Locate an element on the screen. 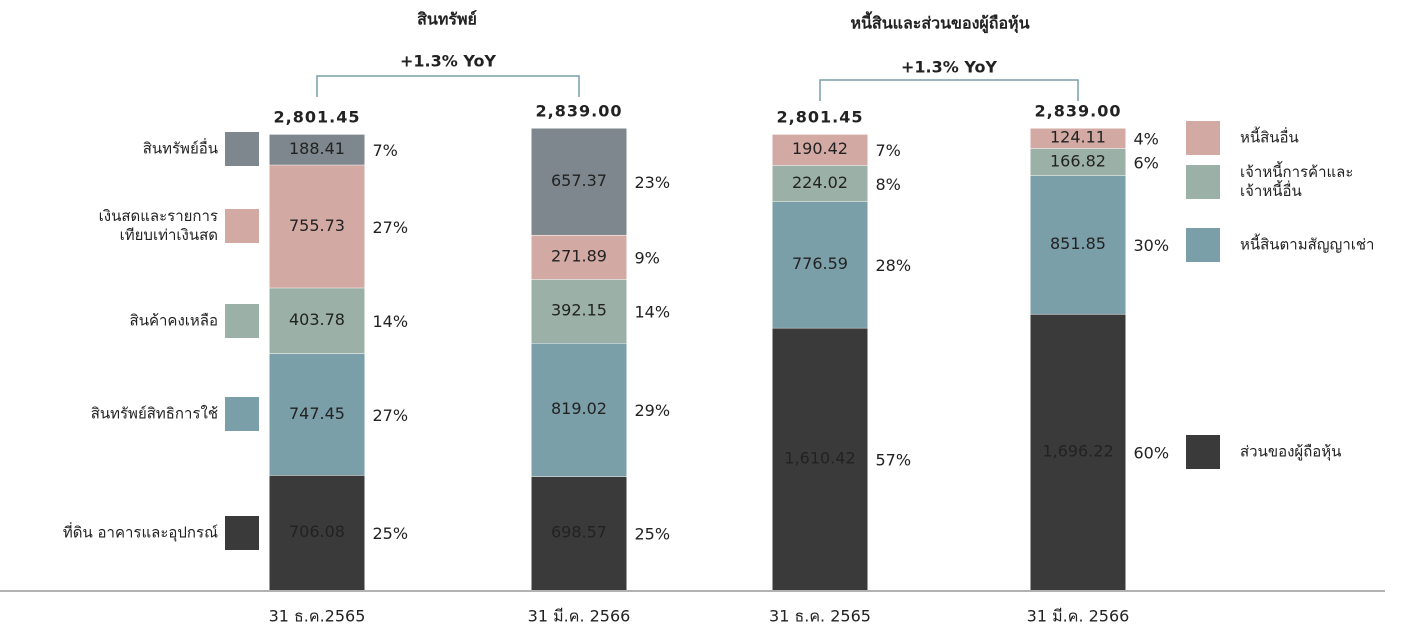  share-label: 29% is located at coordinates (653, 410).